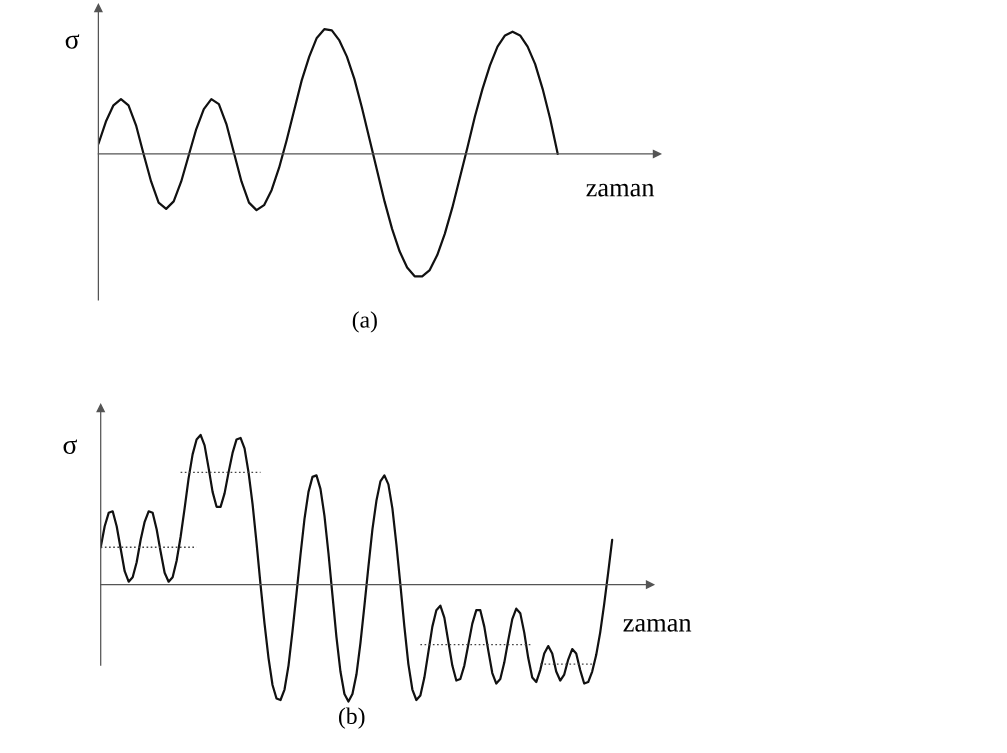 The height and width of the screenshot is (753, 1007). What do you see at coordinates (364, 322) in the screenshot?
I see `text: (a)` at bounding box center [364, 322].